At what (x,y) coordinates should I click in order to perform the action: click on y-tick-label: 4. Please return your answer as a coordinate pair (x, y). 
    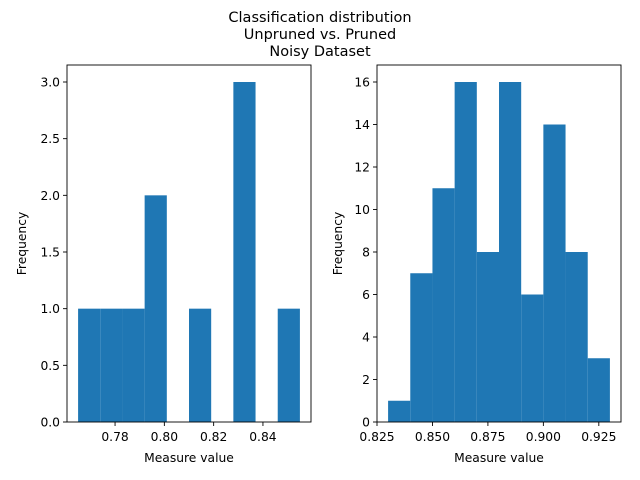
    Looking at the image, I should click on (366, 338).